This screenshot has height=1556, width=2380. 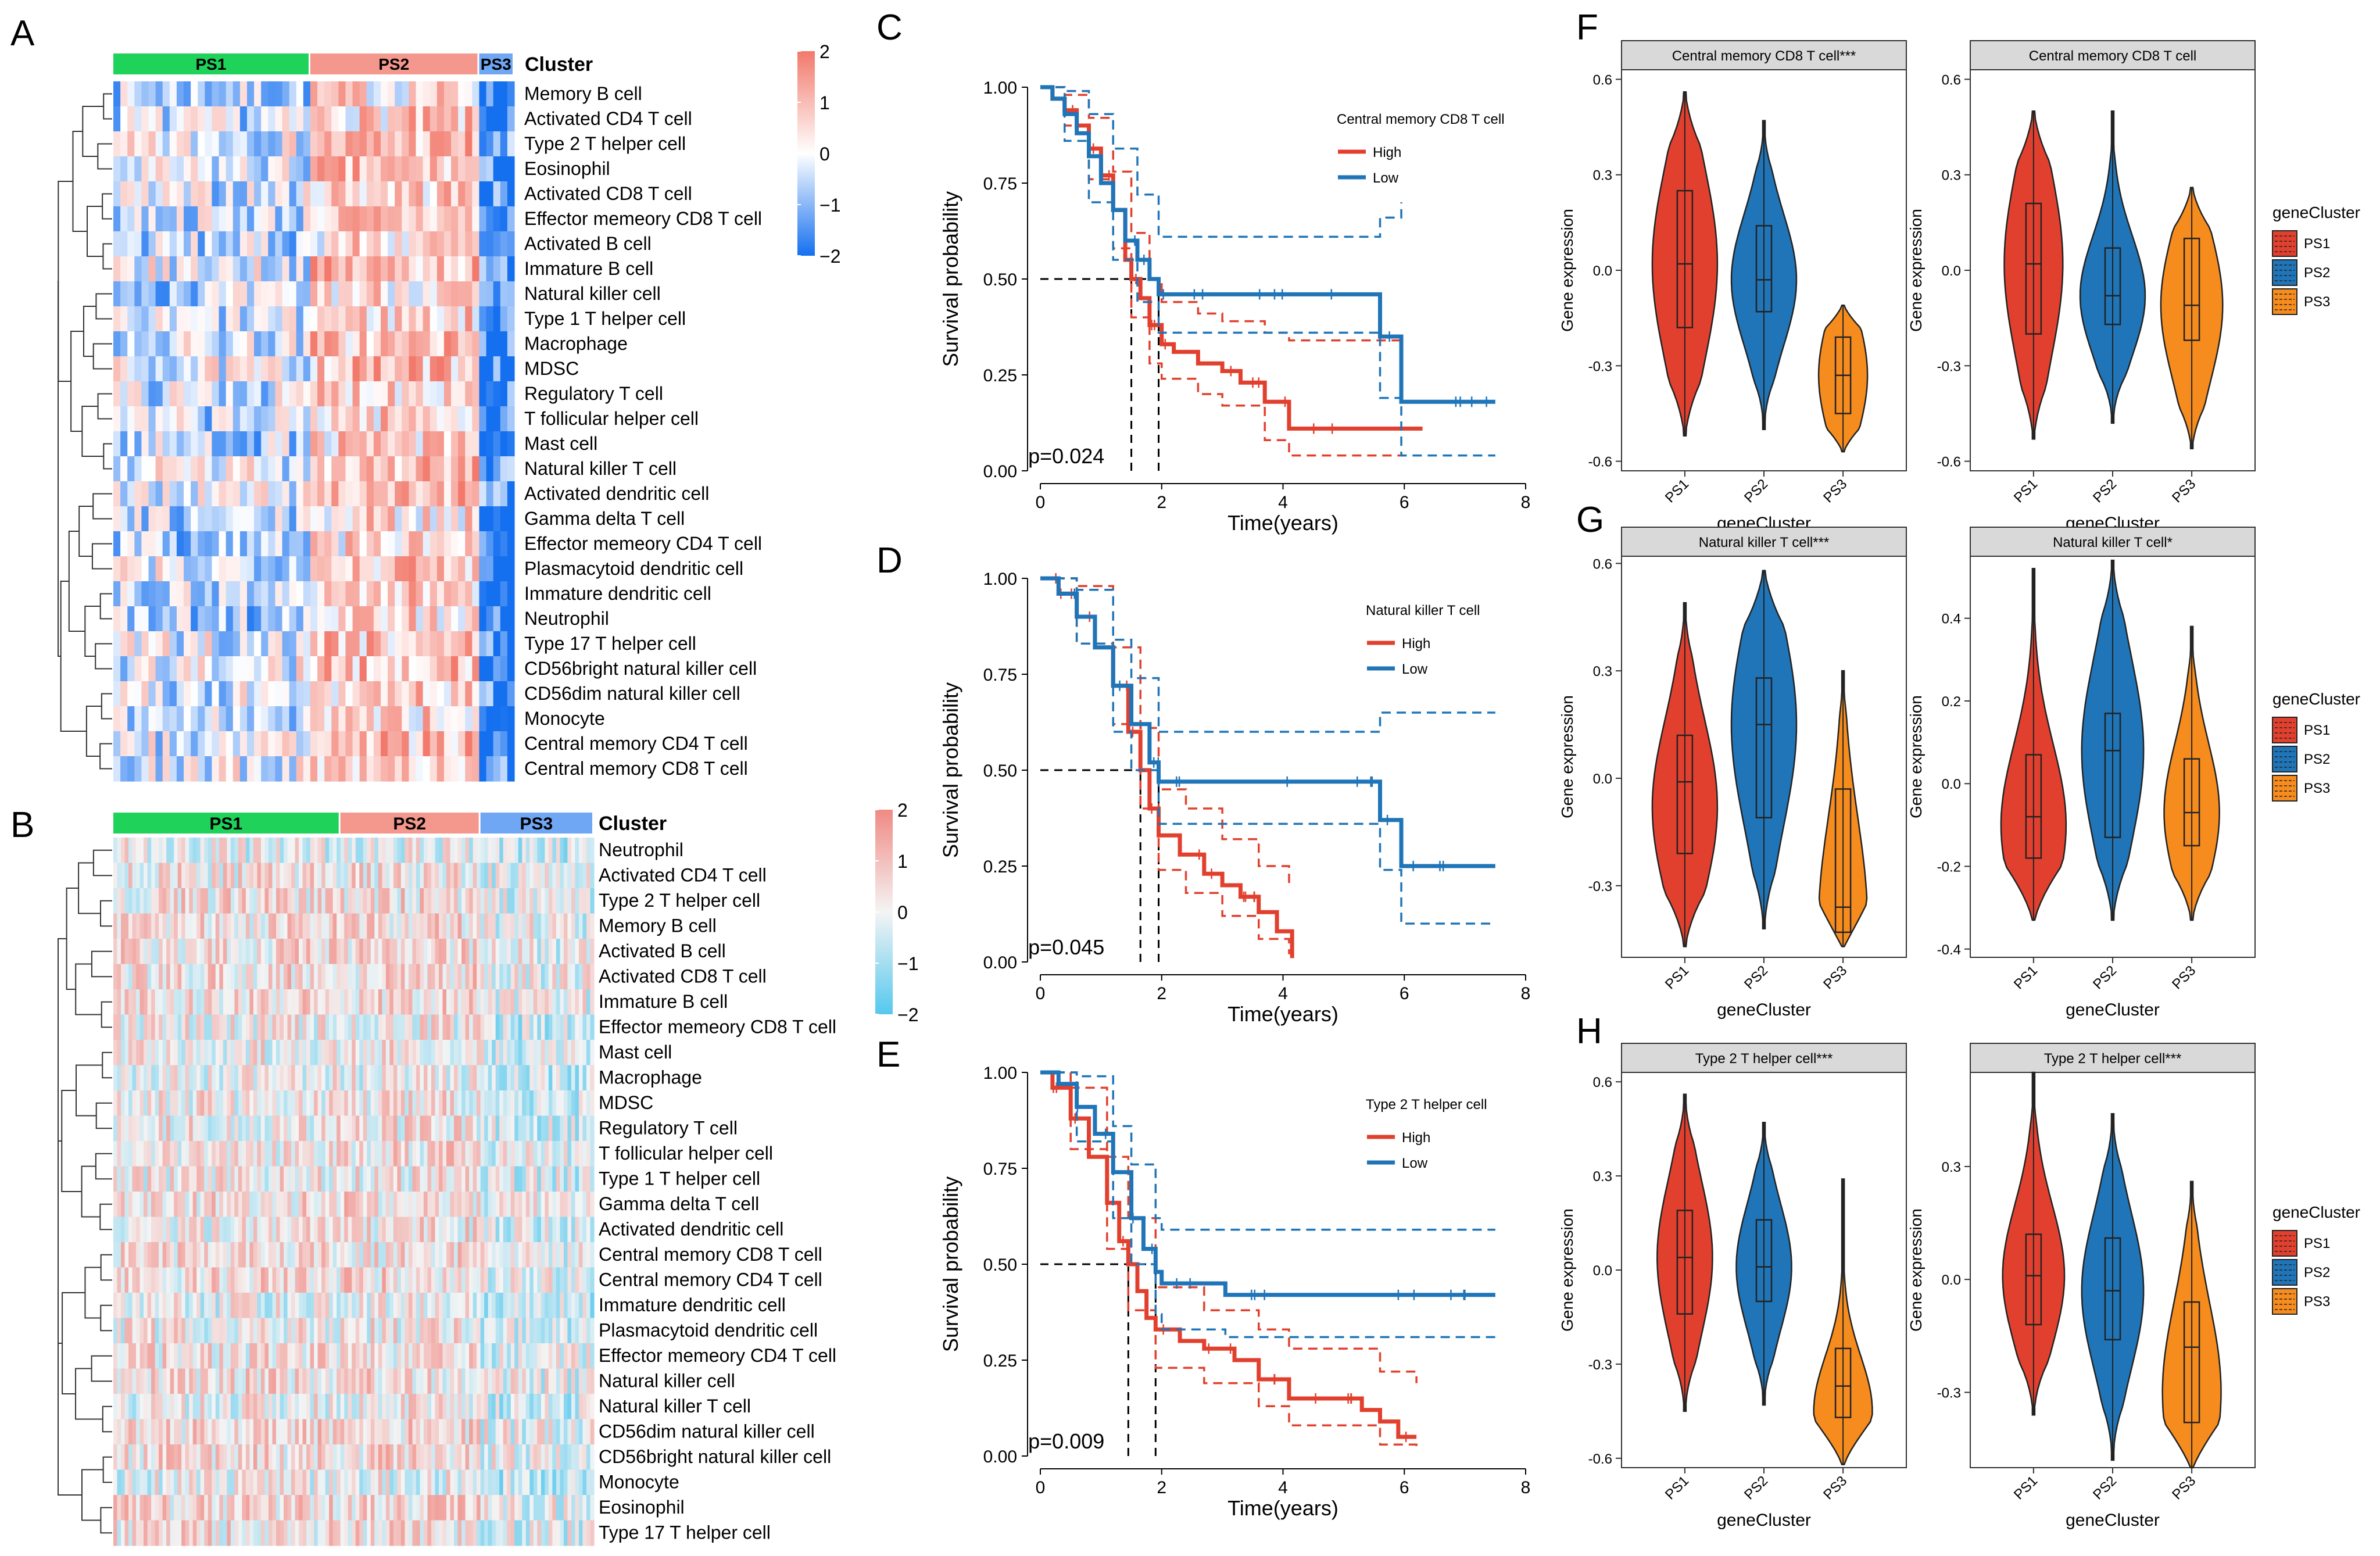 What do you see at coordinates (394, 63) in the screenshot?
I see `cluster-bar-ps2` at bounding box center [394, 63].